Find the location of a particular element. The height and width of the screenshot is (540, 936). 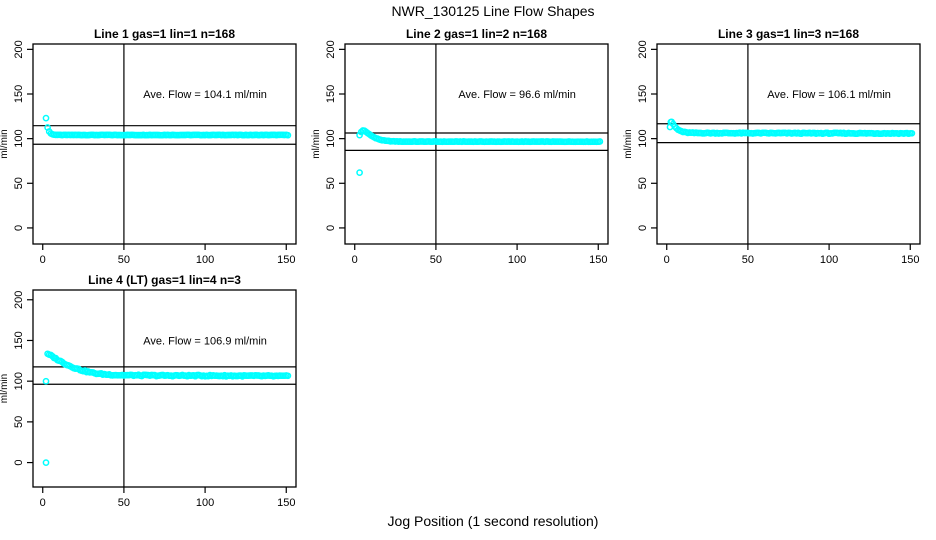

panel-title: Line 4 (LT) gas=1 lin=4 n=3 is located at coordinates (164, 280).